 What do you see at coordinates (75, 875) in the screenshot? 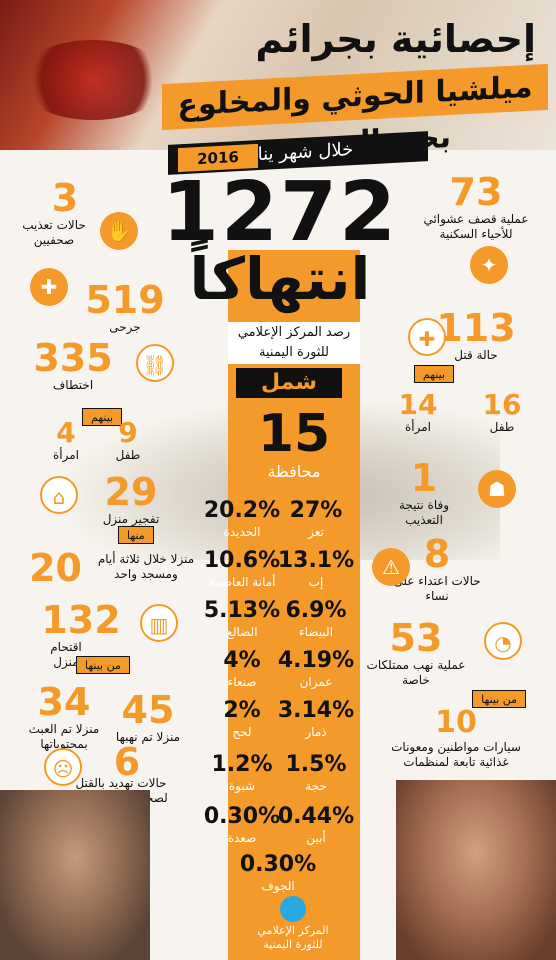
I see `child-photo-left` at bounding box center [75, 875].